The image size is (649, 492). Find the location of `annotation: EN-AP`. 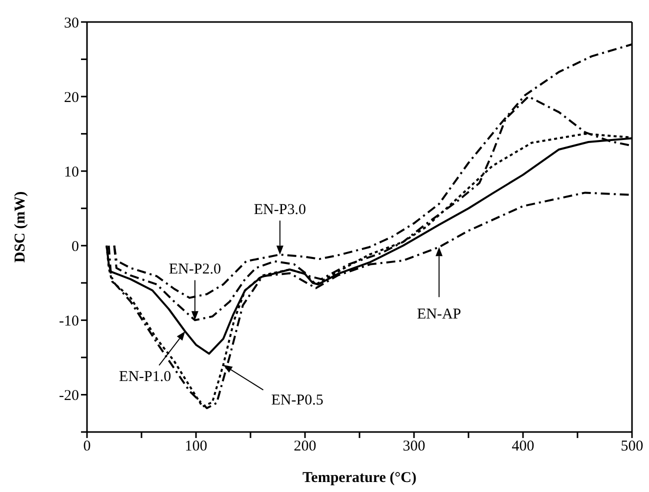

annotation: EN-AP is located at coordinates (439, 314).